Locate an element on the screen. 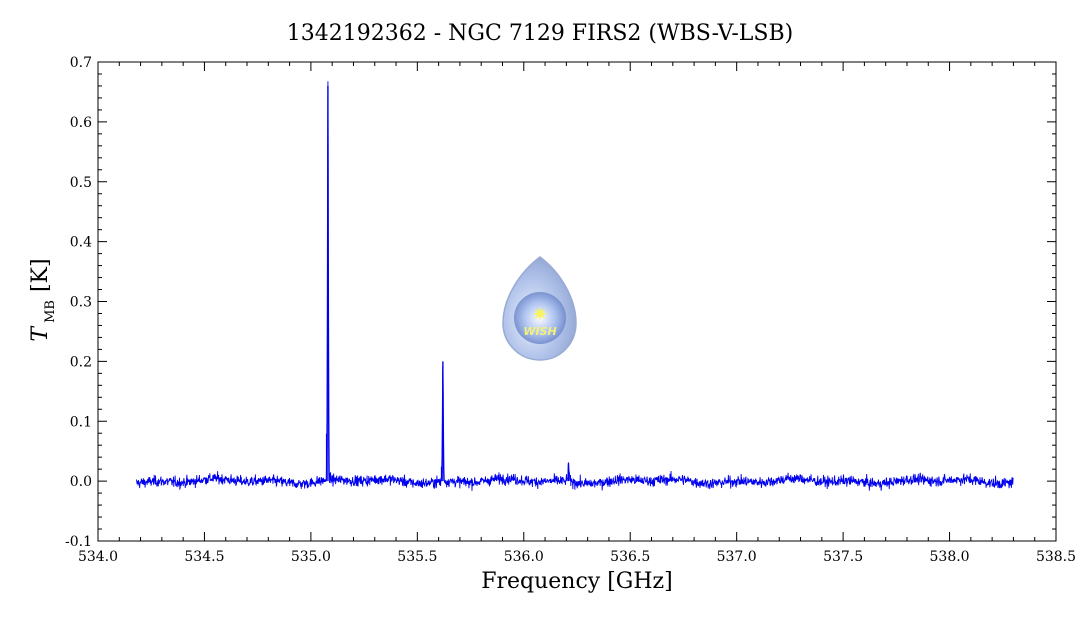 This screenshot has width=1080, height=618. y-tick-label: 0.7 is located at coordinates (81, 63).